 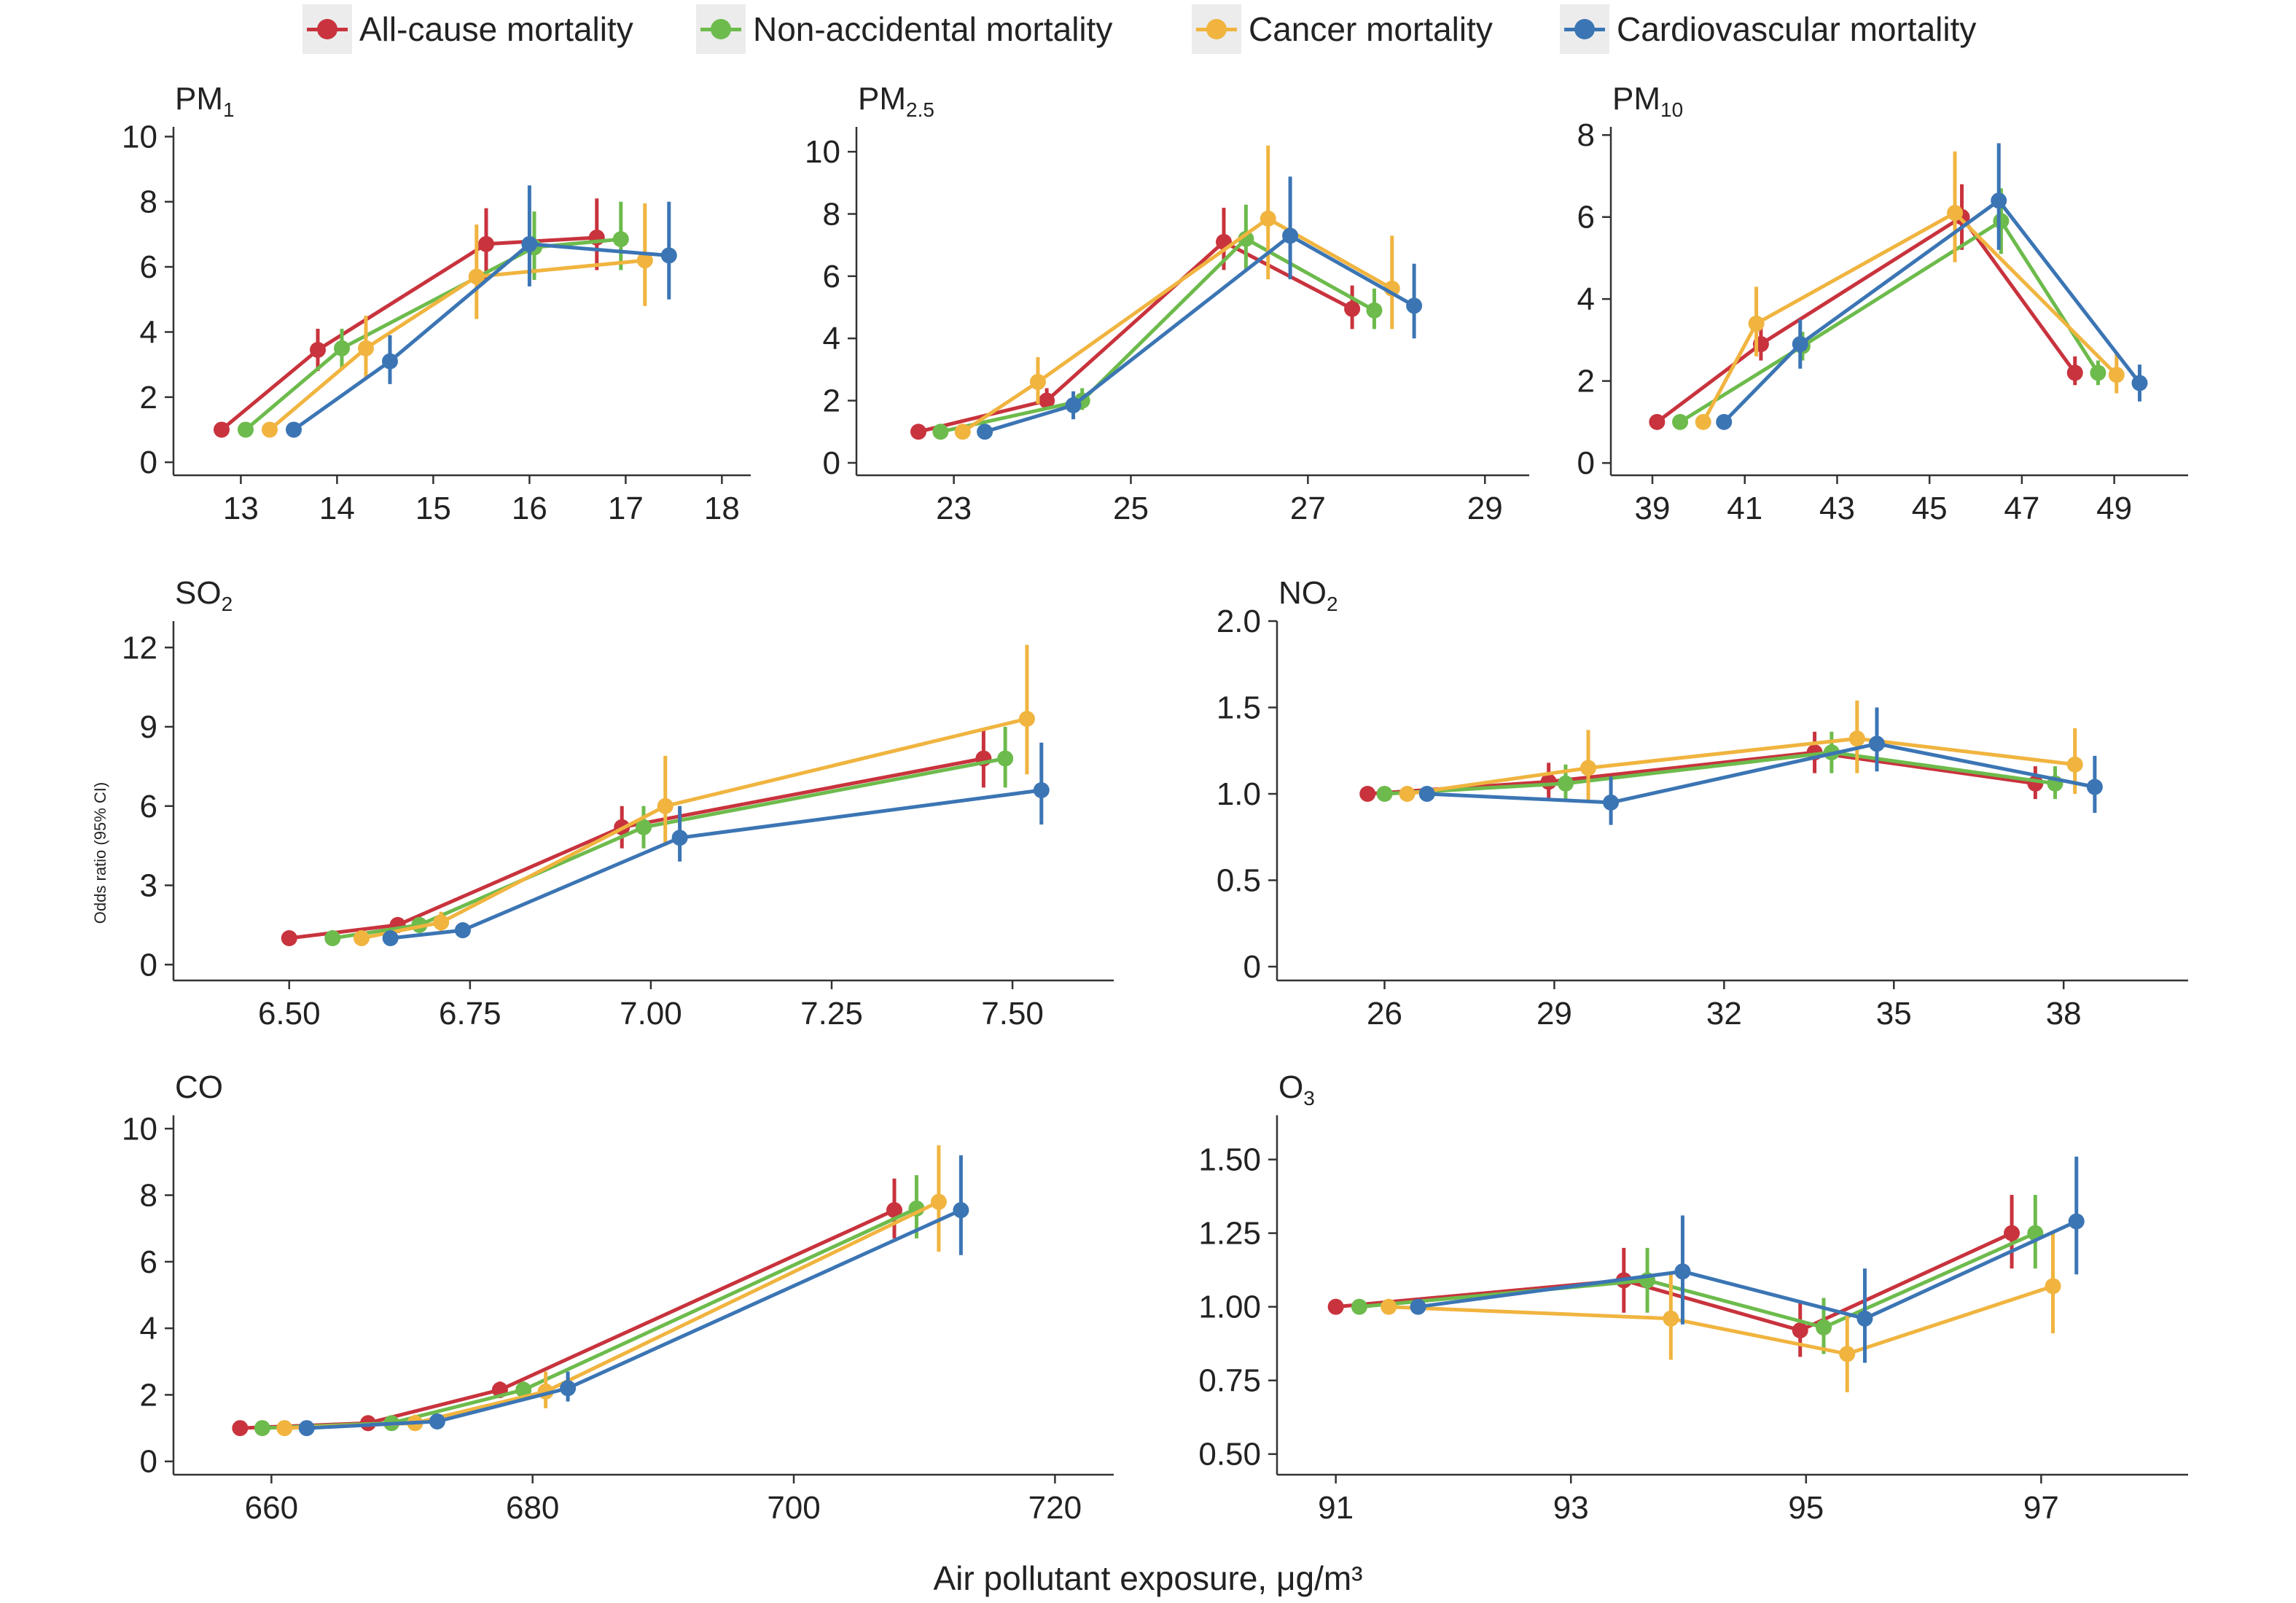 I want to click on legend-label: Cancer mortality, so click(x=1371, y=29).